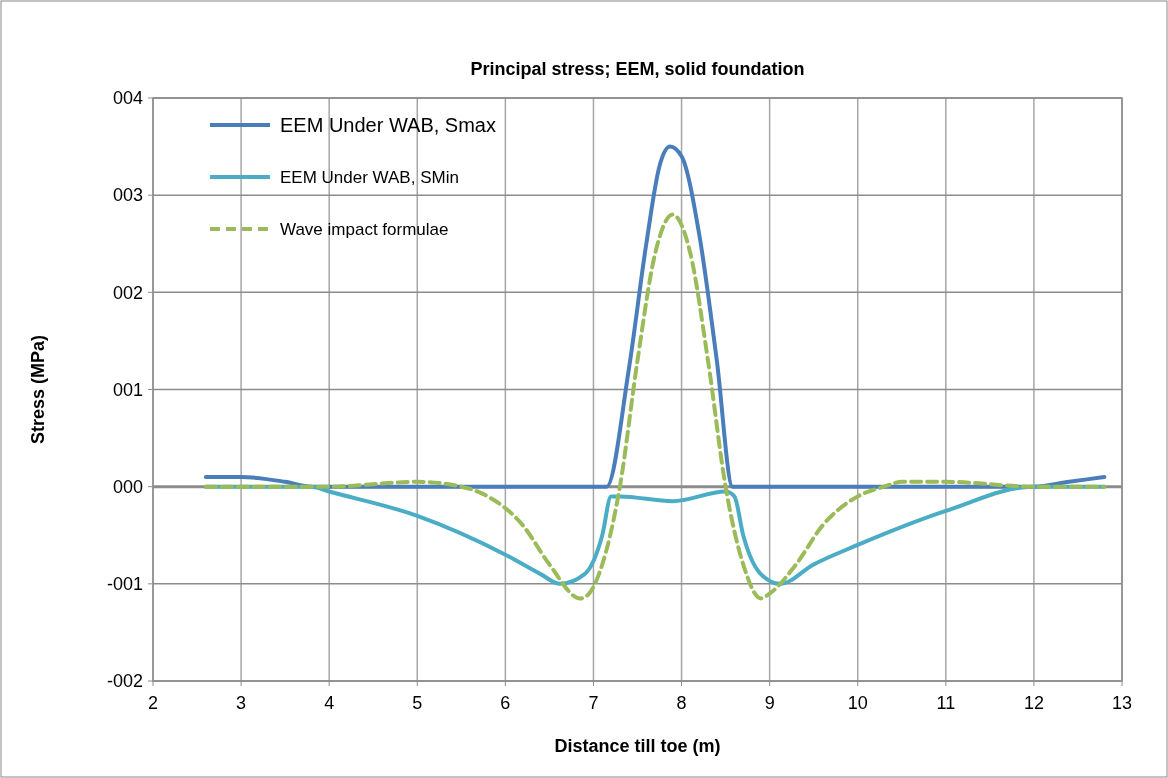  I want to click on y-tick-label: -002, so click(124, 681).